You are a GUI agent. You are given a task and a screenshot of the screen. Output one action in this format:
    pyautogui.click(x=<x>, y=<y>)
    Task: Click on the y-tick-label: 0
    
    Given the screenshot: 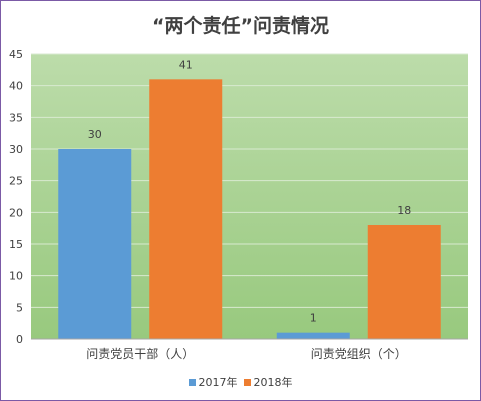 What is the action you would take?
    pyautogui.click(x=19, y=339)
    